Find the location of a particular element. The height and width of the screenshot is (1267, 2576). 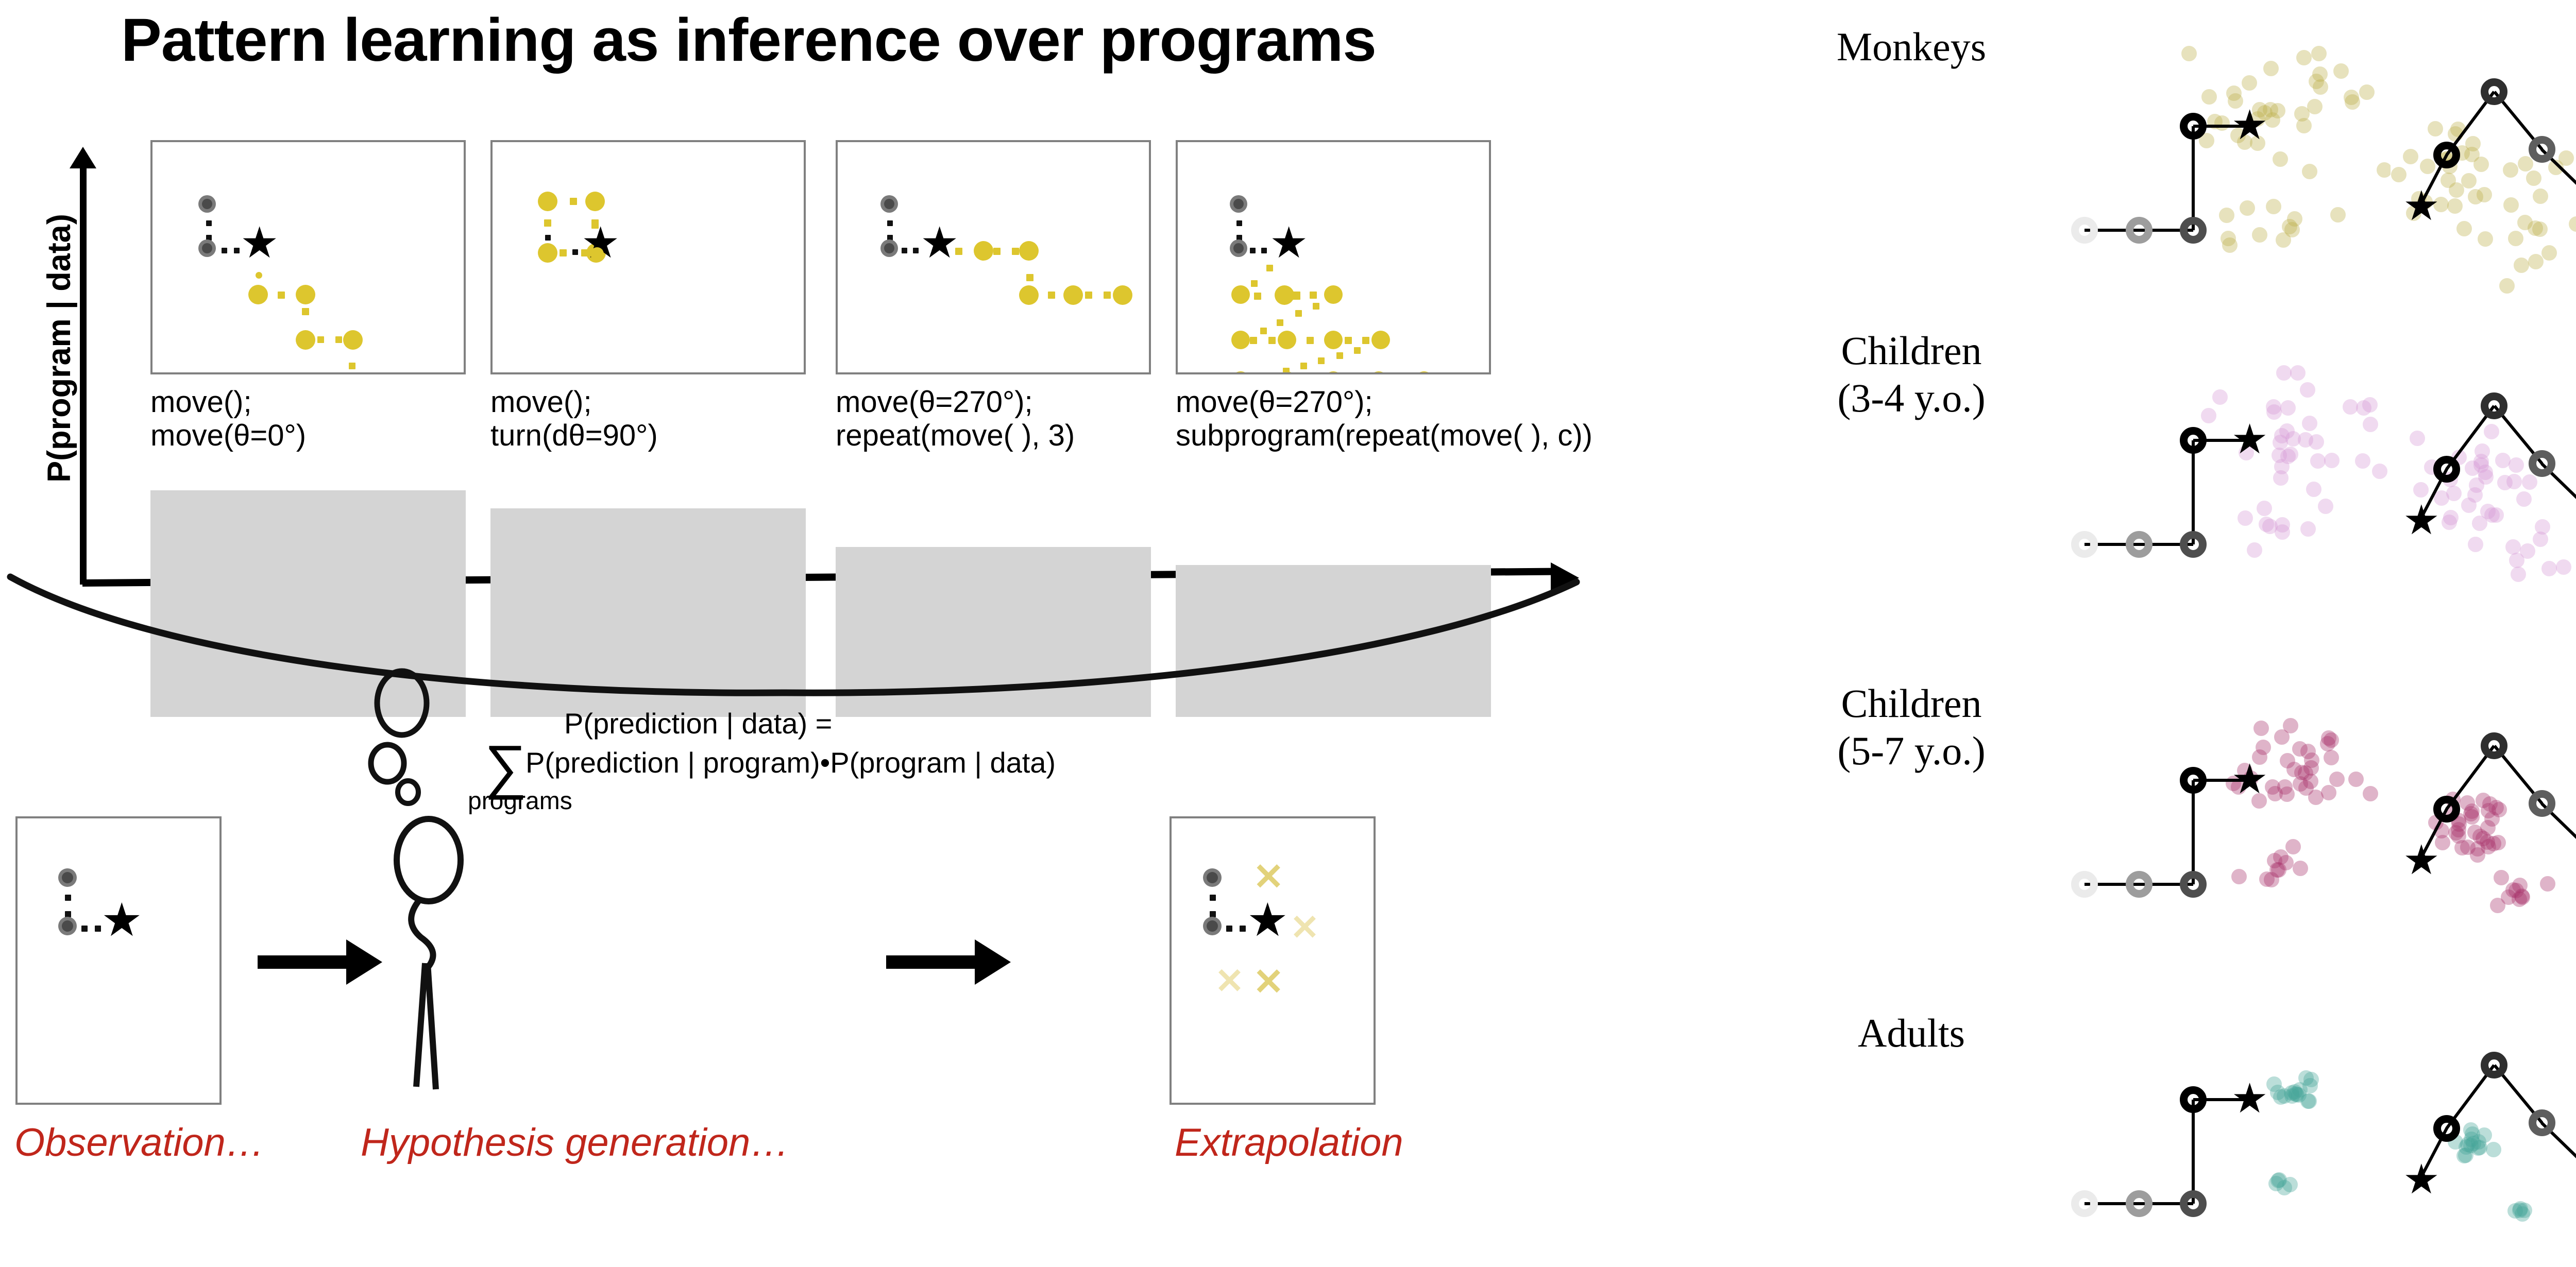

row-label-children-3-4: Children (3-4 y.o.) is located at coordinates (1911, 374).